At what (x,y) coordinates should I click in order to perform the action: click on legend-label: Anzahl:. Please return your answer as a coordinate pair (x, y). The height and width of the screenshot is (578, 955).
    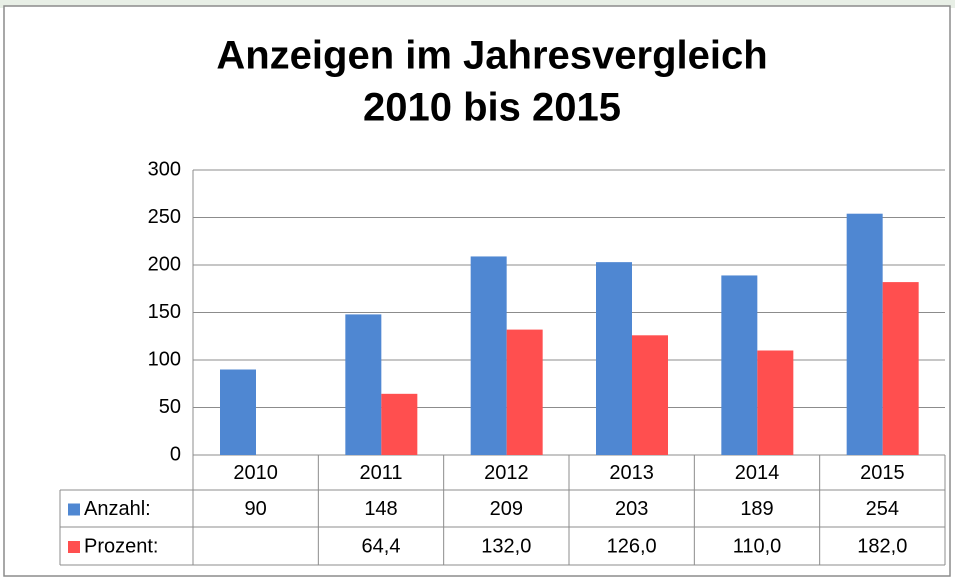
    Looking at the image, I should click on (117, 509).